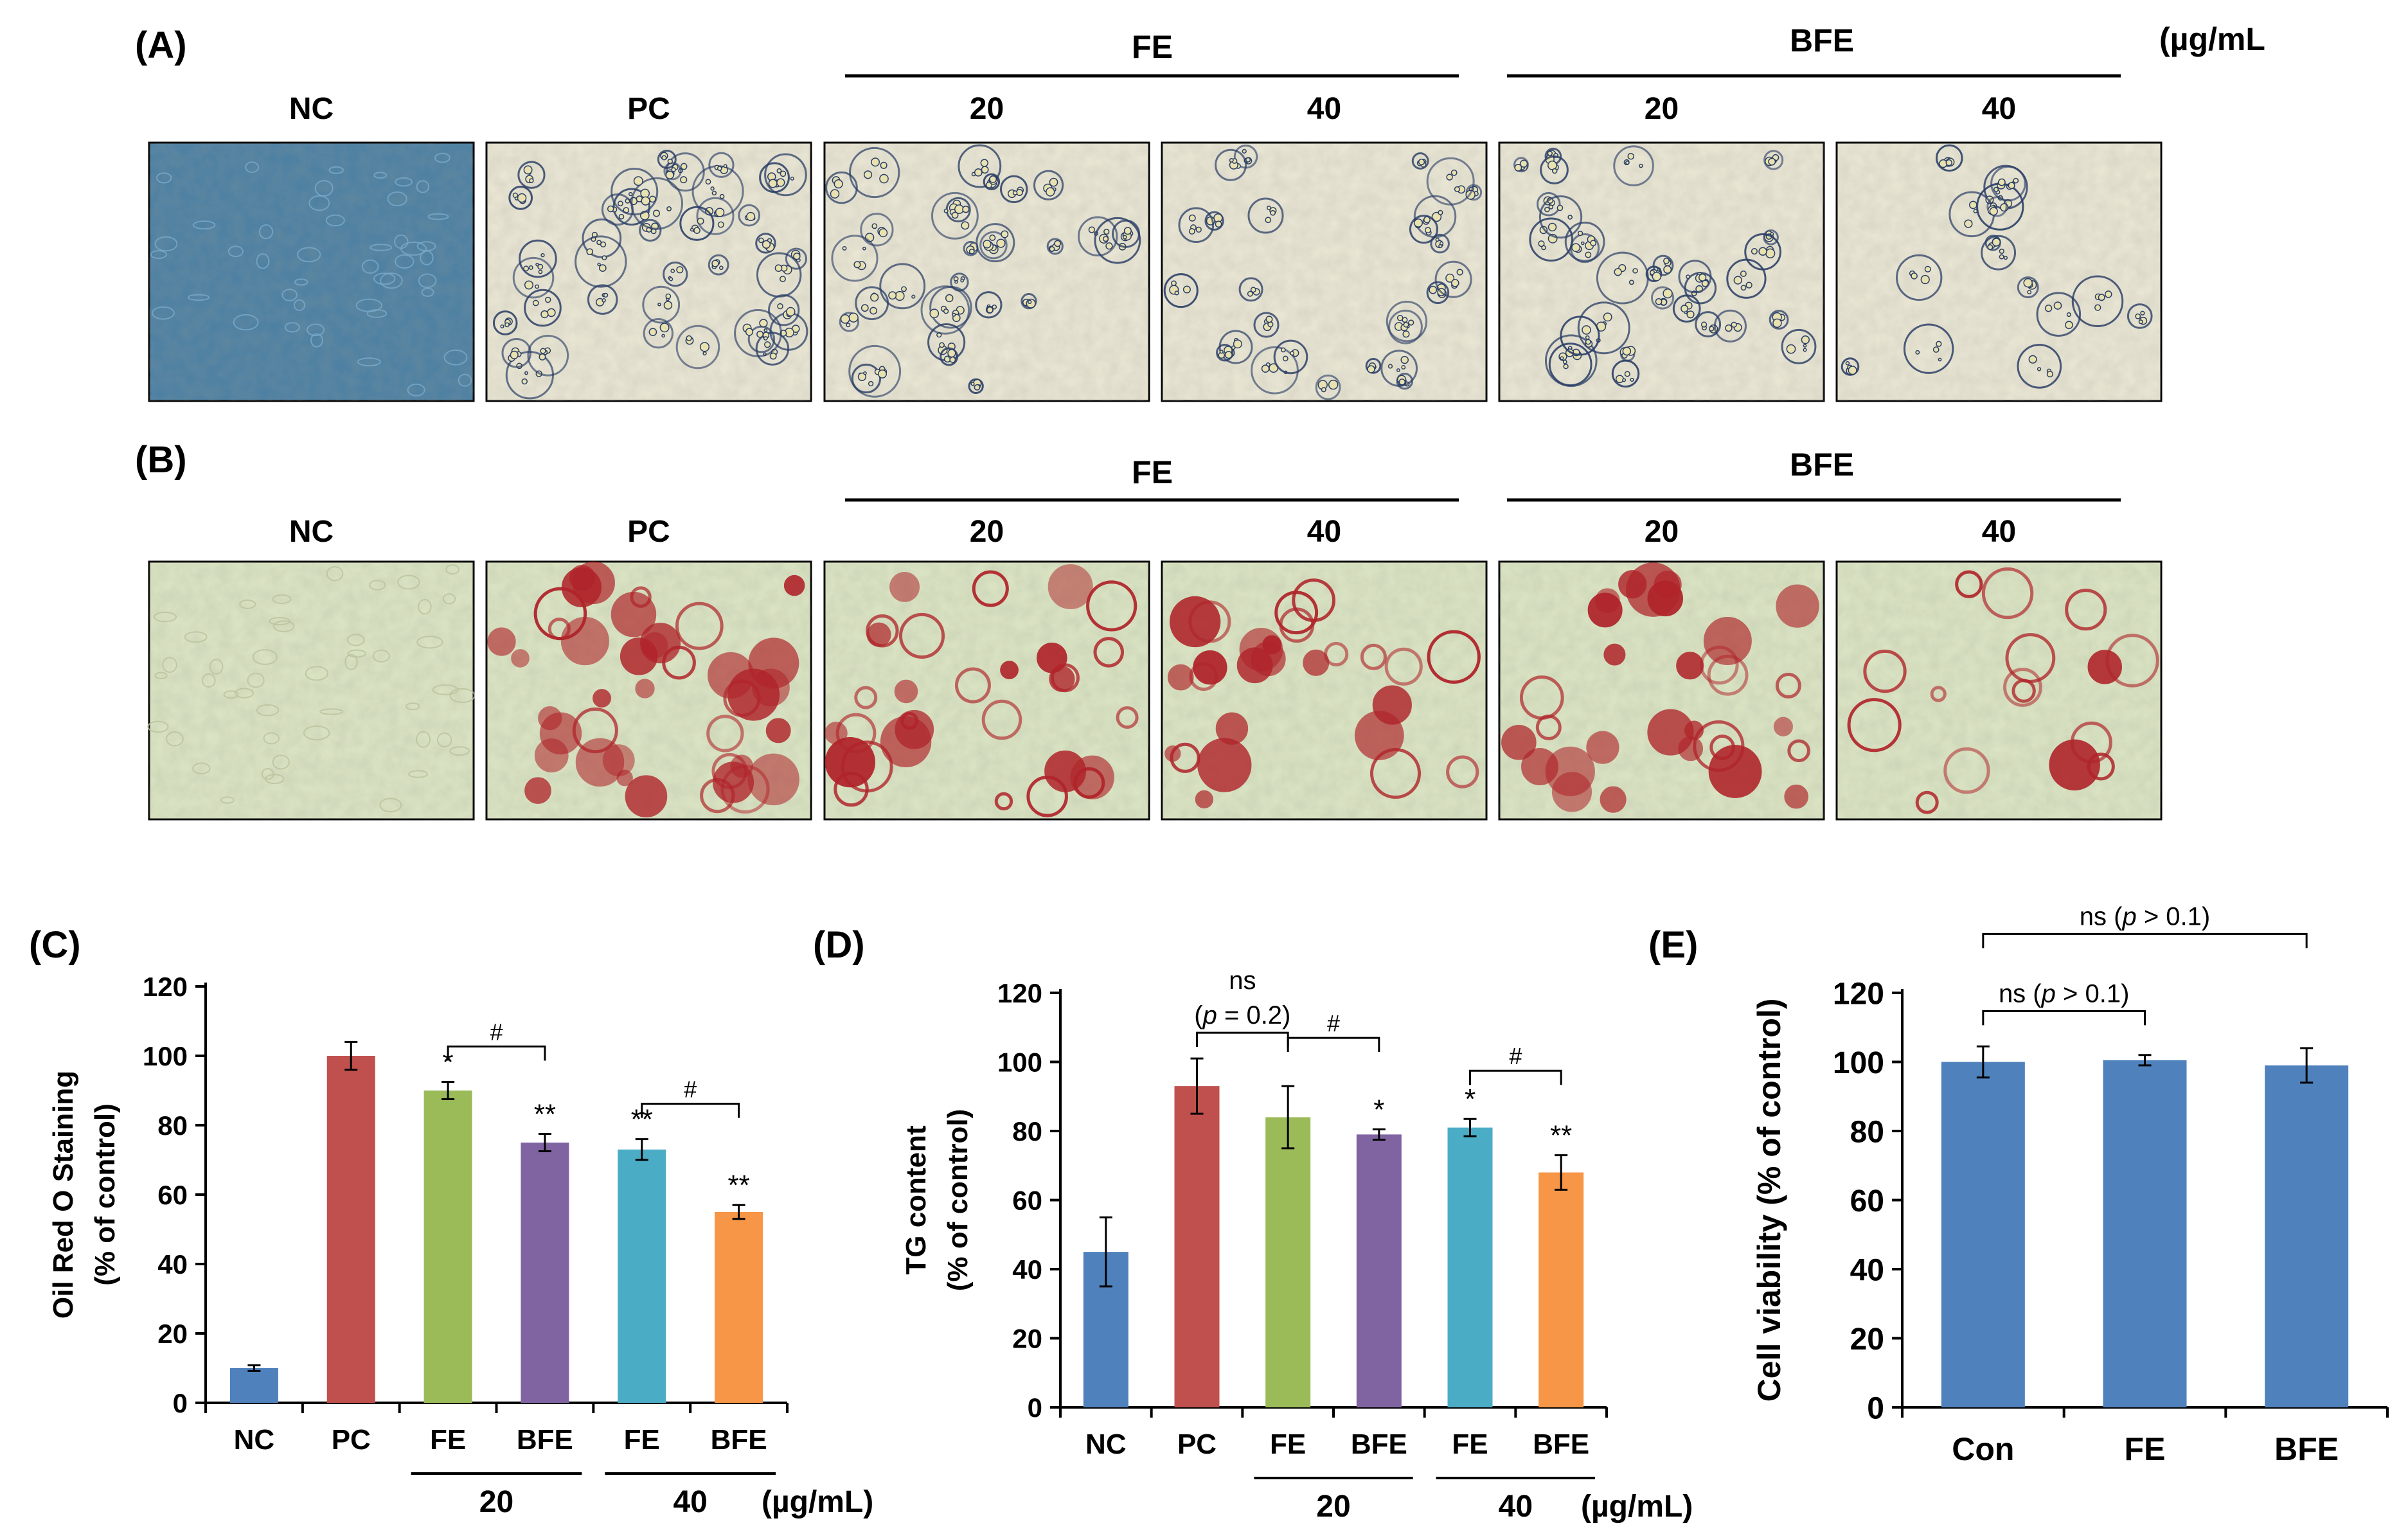 The image size is (2408, 1532). Describe the element at coordinates (172, 1125) in the screenshot. I see `y-tick-label: 80` at that location.